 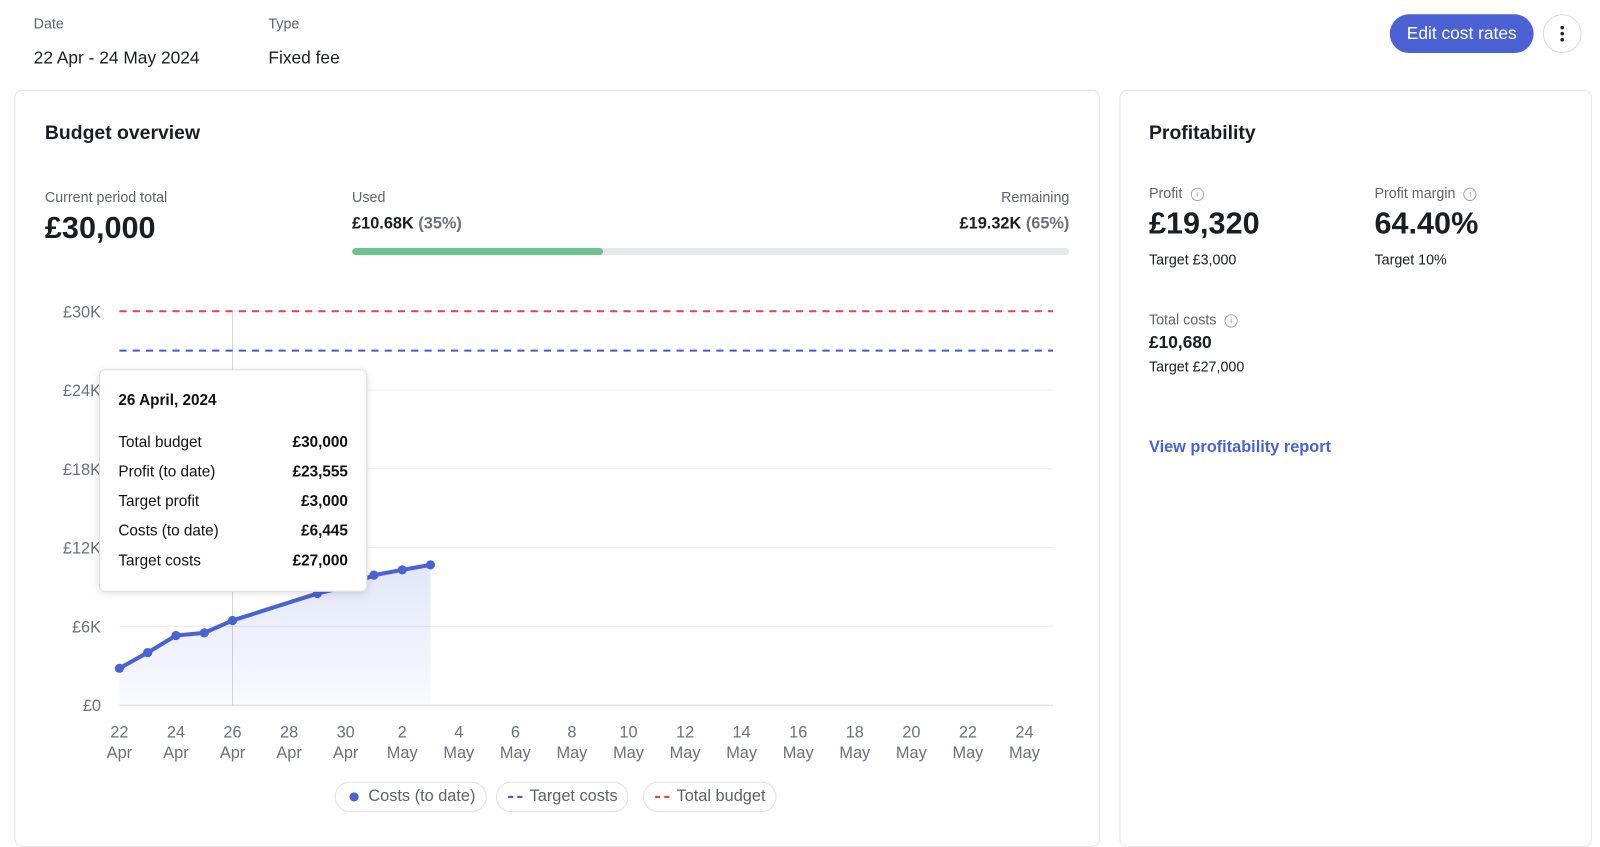 I want to click on y-tick-label: £30K, so click(x=82, y=312).